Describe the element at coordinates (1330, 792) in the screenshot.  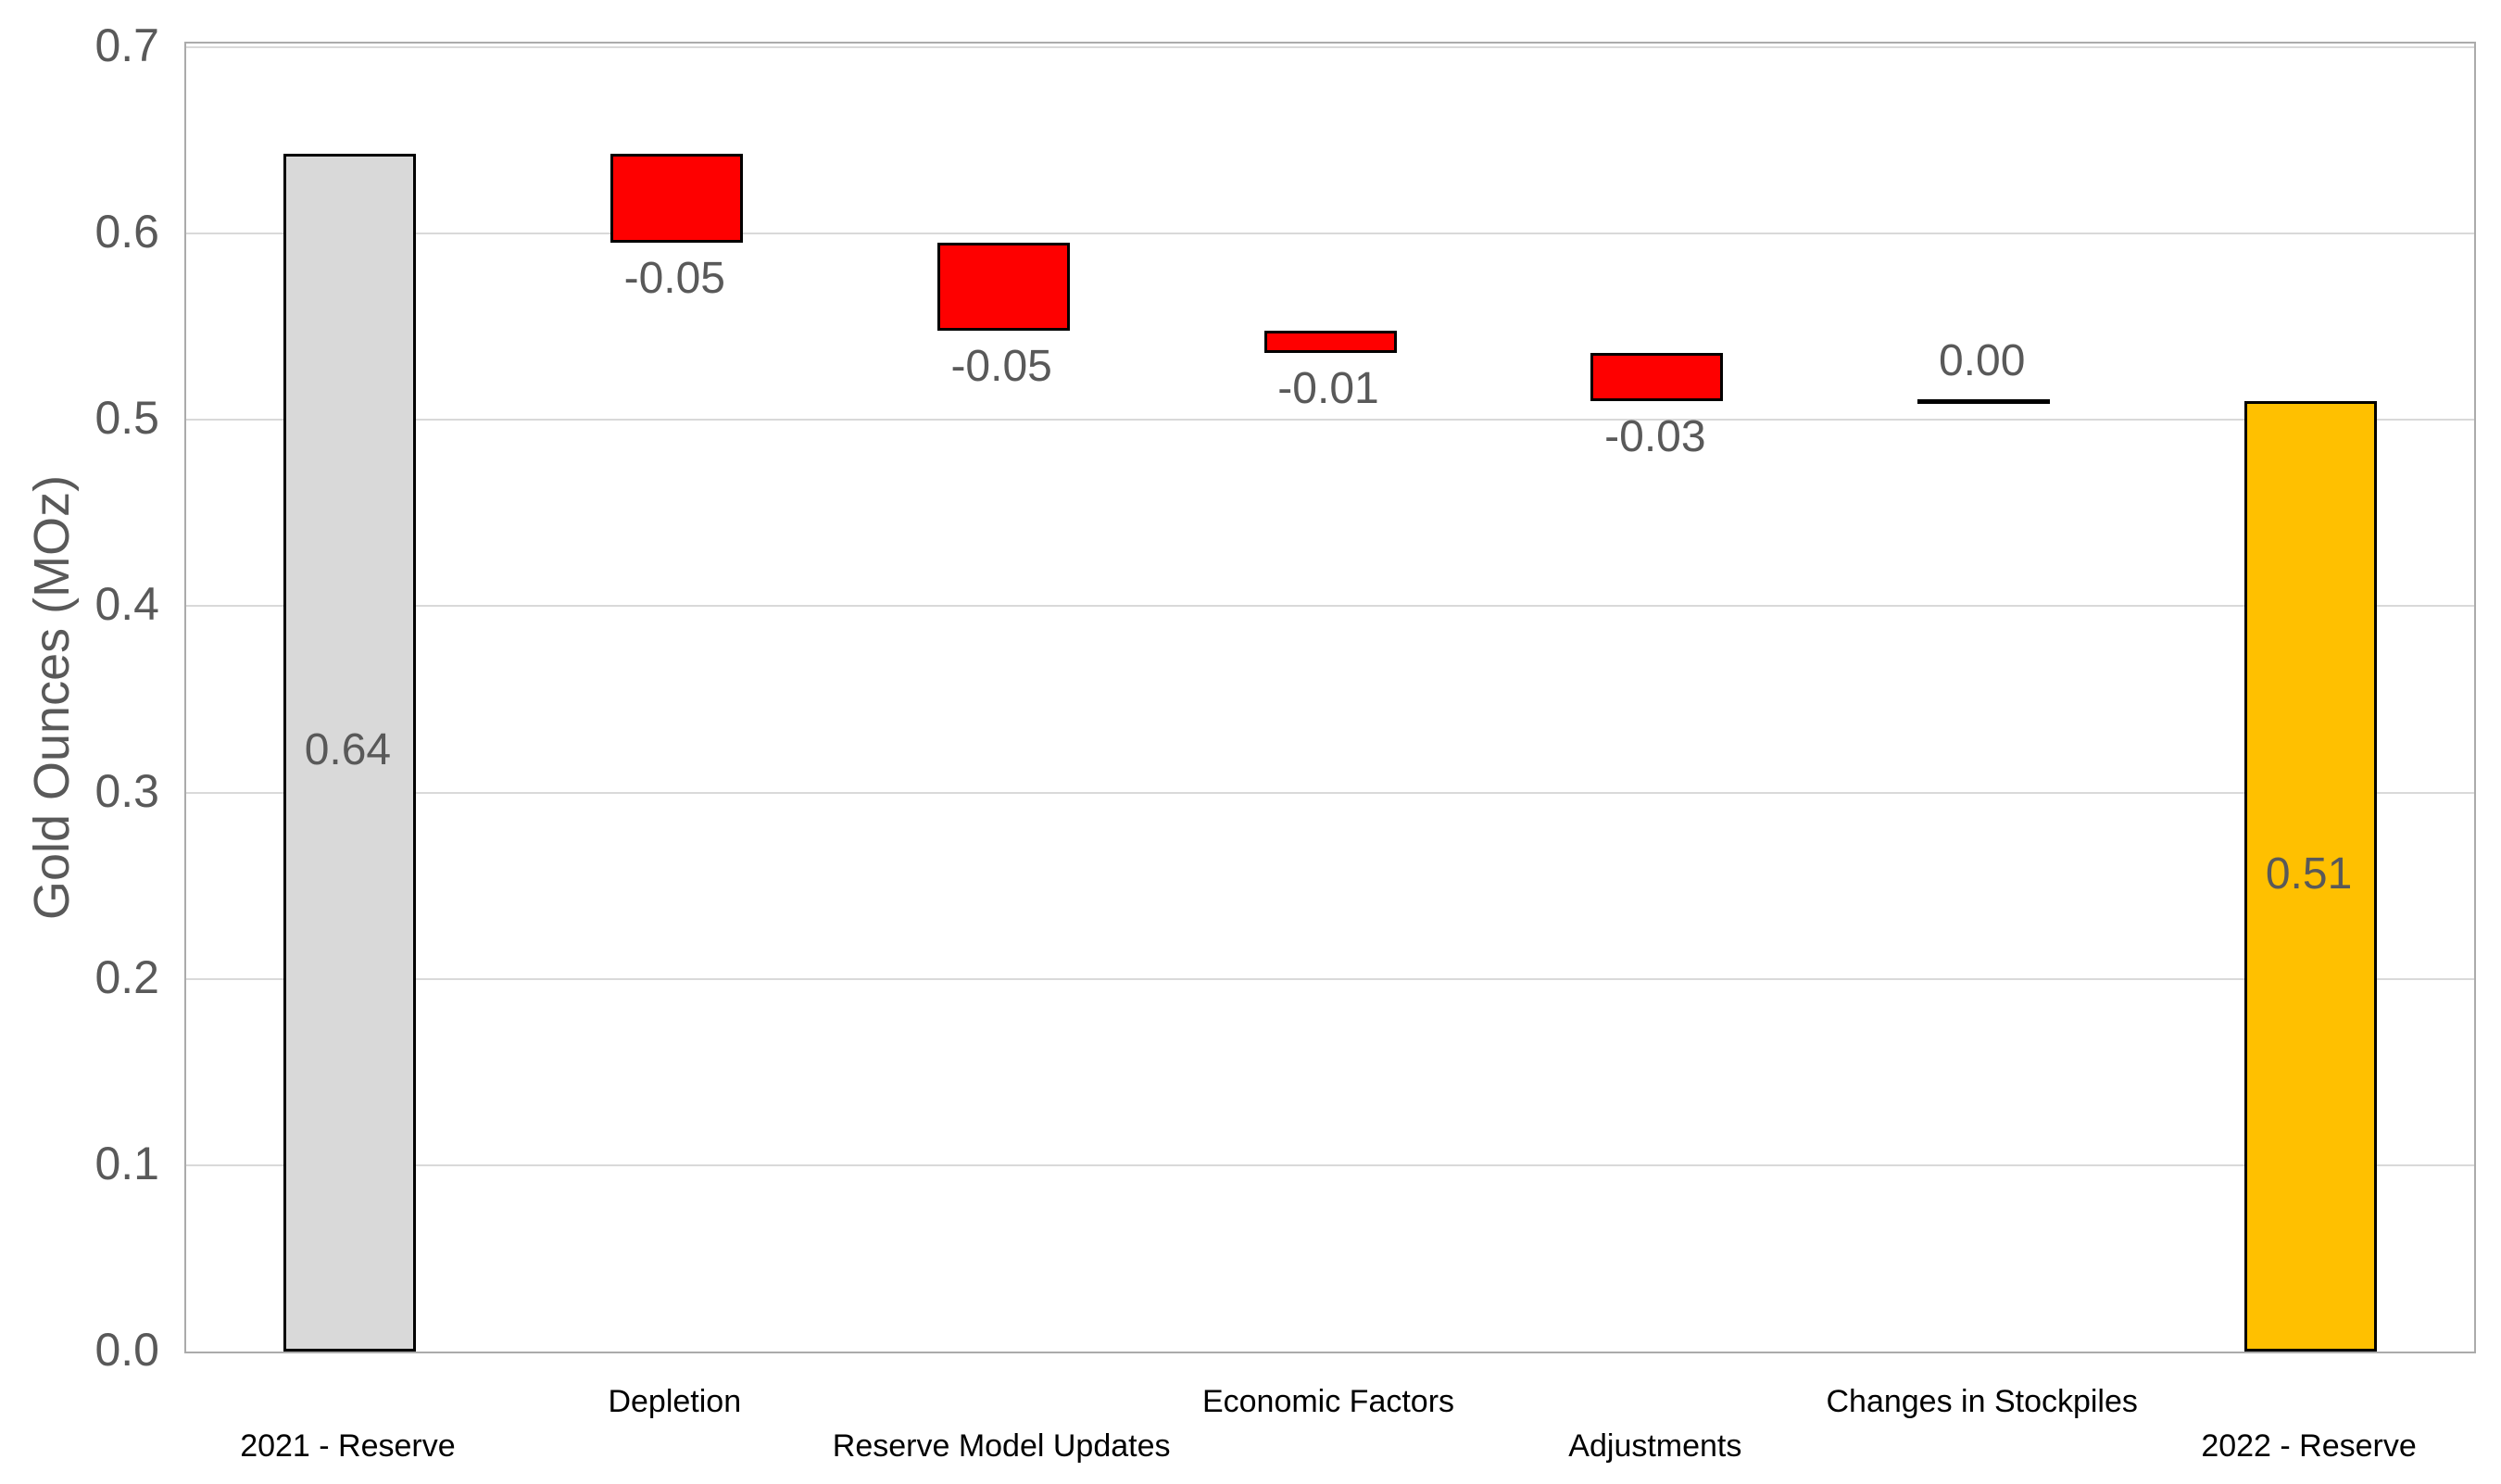
I see `gridline-0.3` at that location.